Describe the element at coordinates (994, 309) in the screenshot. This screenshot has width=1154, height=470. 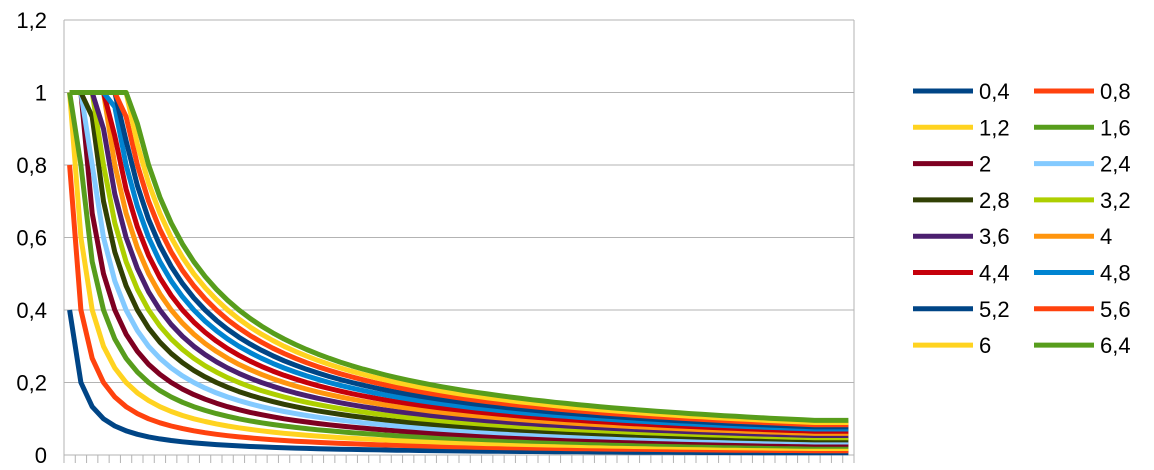
I see `legend-label: 5,2` at that location.